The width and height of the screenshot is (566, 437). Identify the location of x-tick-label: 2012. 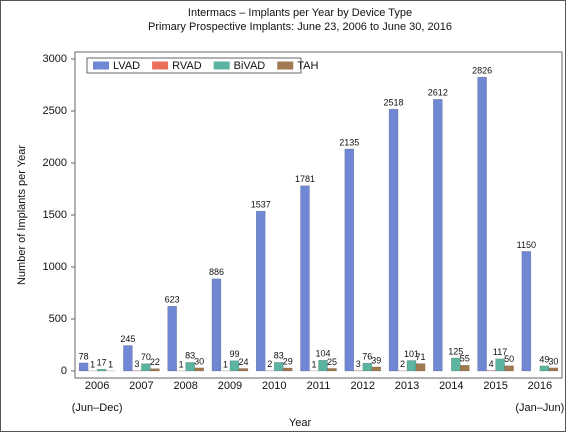
(363, 386).